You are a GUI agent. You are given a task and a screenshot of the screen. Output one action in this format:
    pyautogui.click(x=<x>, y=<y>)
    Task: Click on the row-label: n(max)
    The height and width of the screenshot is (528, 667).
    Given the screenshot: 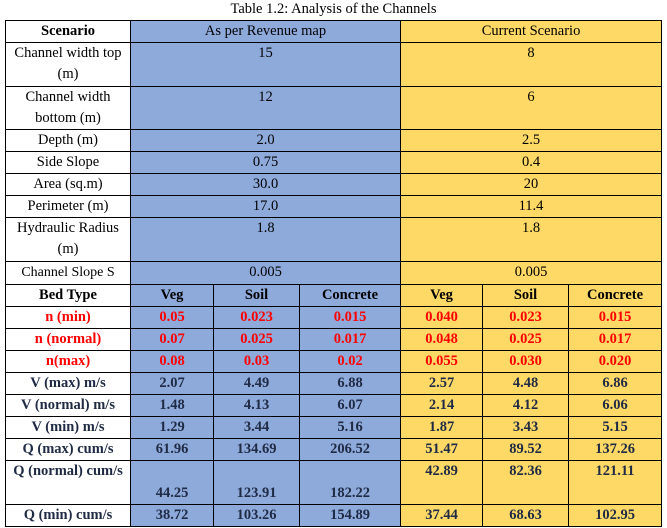 What is the action you would take?
    pyautogui.click(x=68, y=361)
    